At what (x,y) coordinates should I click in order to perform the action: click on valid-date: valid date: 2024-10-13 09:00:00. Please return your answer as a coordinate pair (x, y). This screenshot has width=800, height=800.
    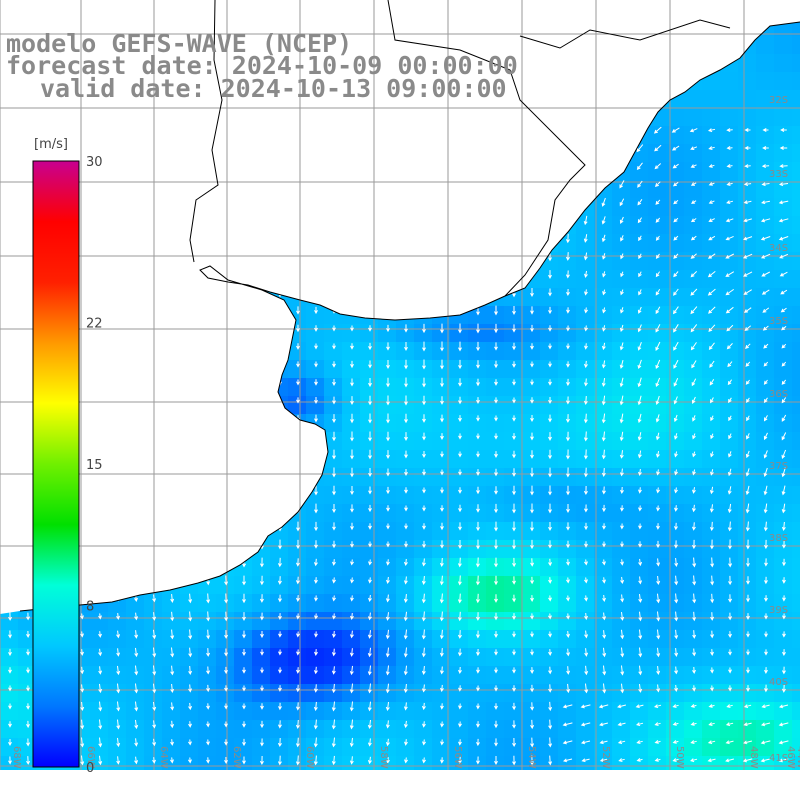
    Looking at the image, I should click on (273, 88).